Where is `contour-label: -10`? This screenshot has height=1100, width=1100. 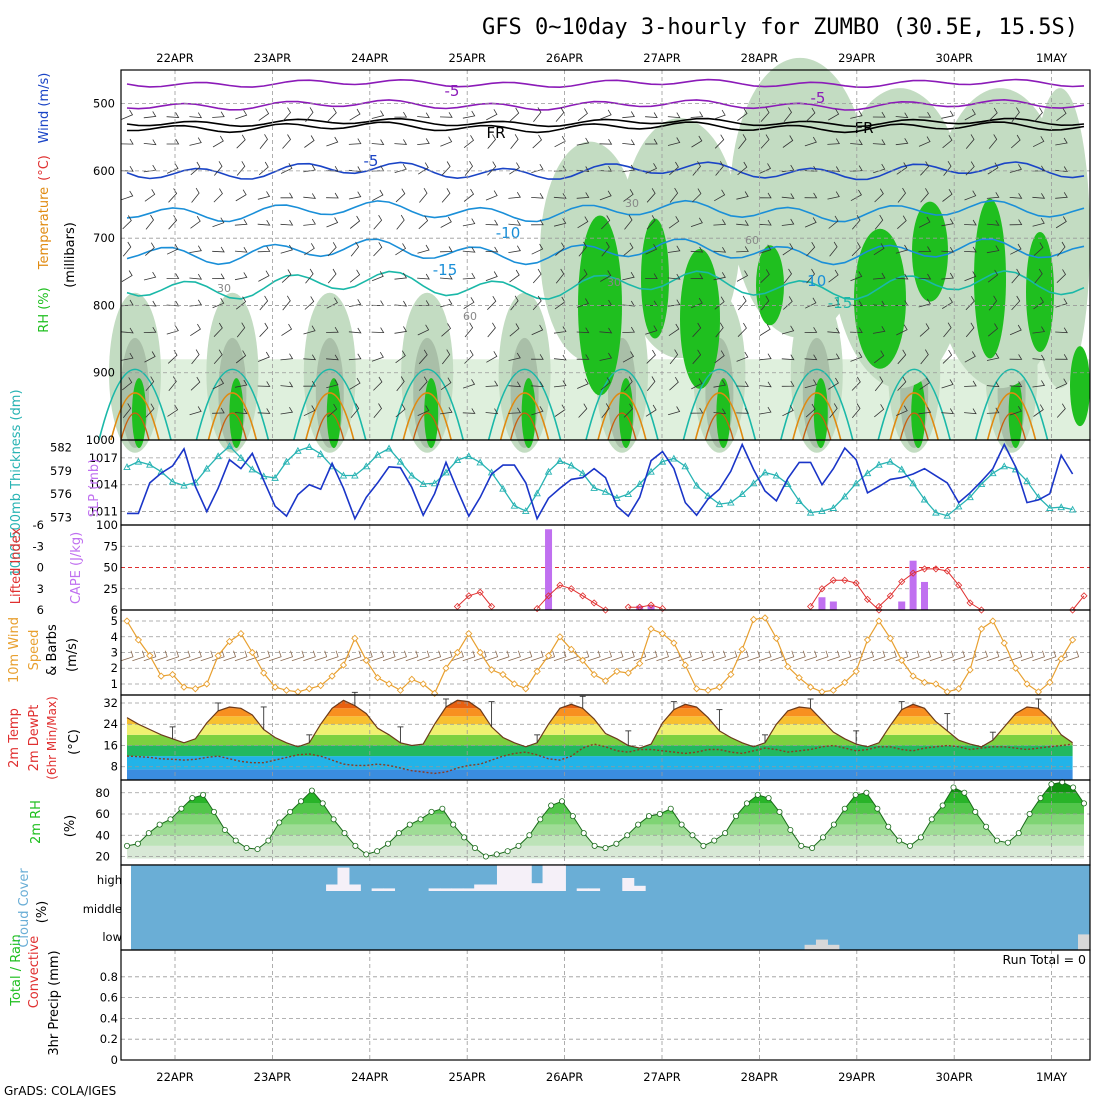
contour-label: -10 is located at coordinates (814, 281).